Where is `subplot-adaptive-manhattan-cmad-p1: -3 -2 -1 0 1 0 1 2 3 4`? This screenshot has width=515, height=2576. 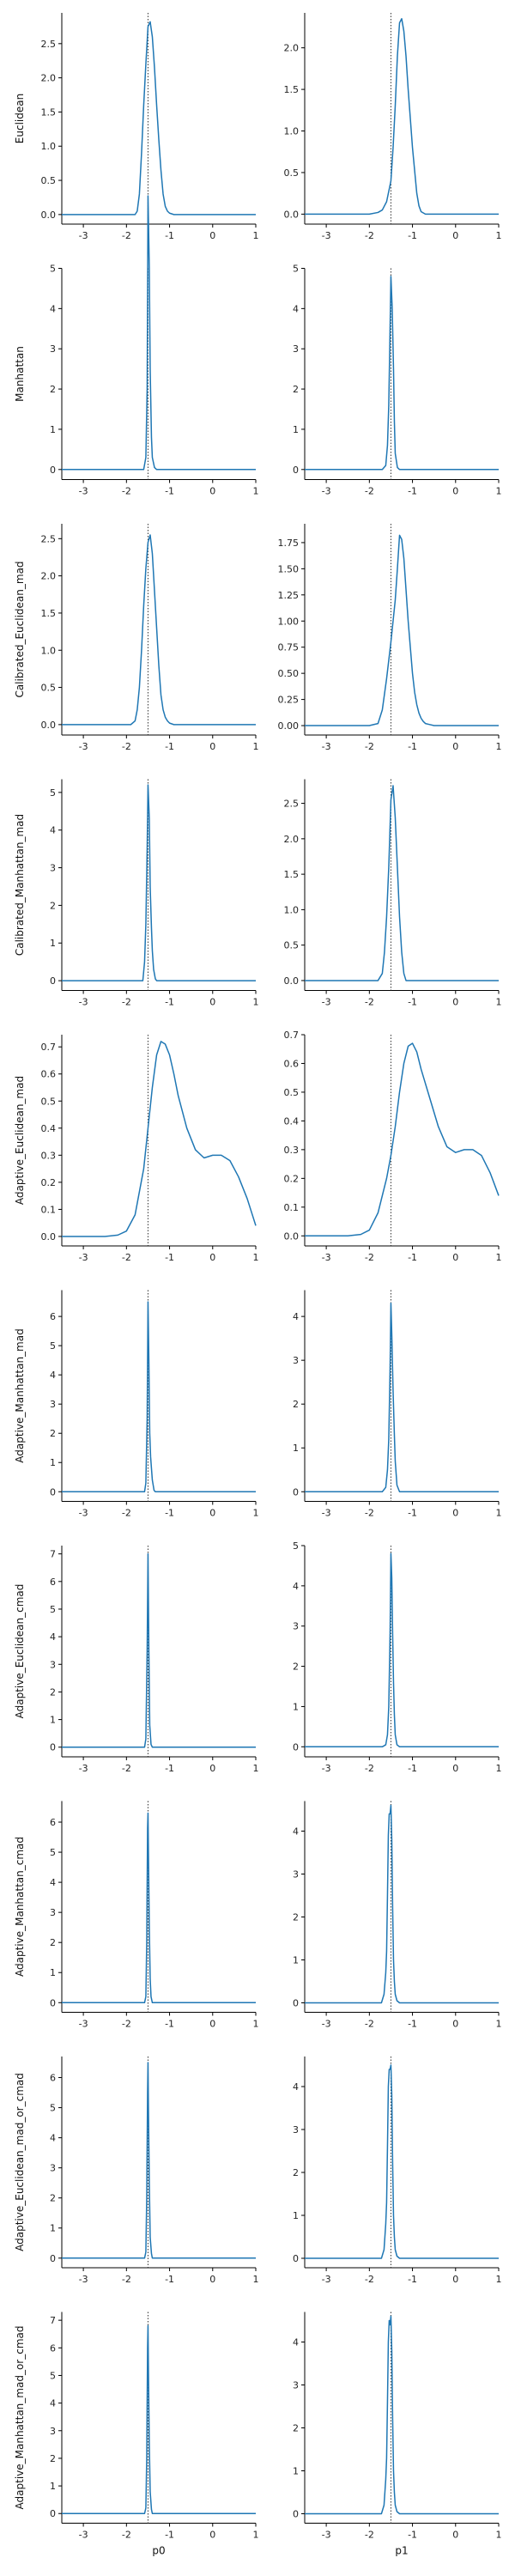
subplot-adaptive-manhattan-cmad-p1: -3 -2 -1 0 1 0 1 2 3 4 is located at coordinates (397, 1916).